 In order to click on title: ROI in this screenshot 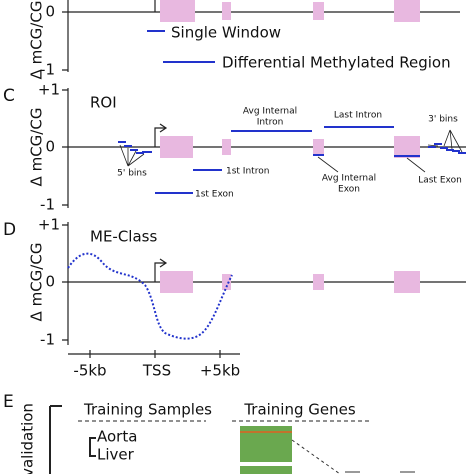, I will do `click(103, 103)`.